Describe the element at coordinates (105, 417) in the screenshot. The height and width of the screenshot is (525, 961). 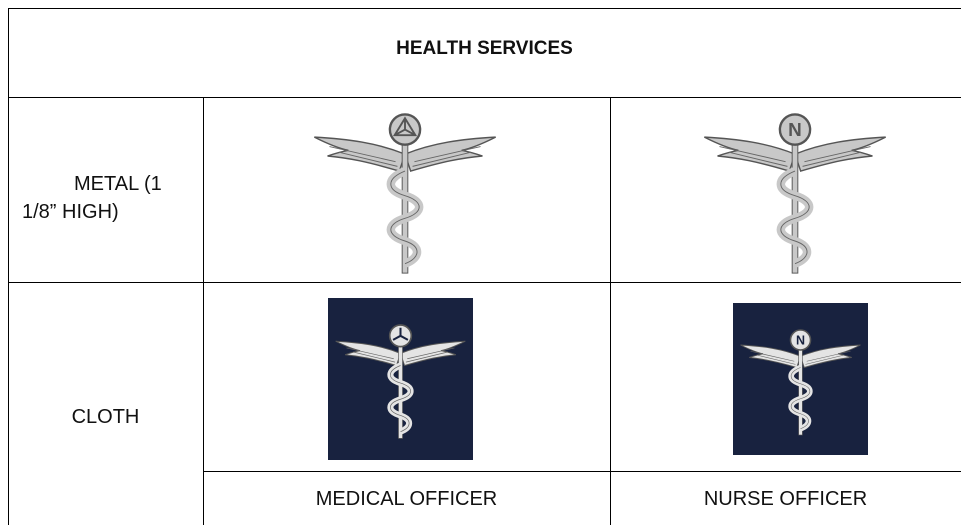
I see `row-label: CLOTH` at that location.